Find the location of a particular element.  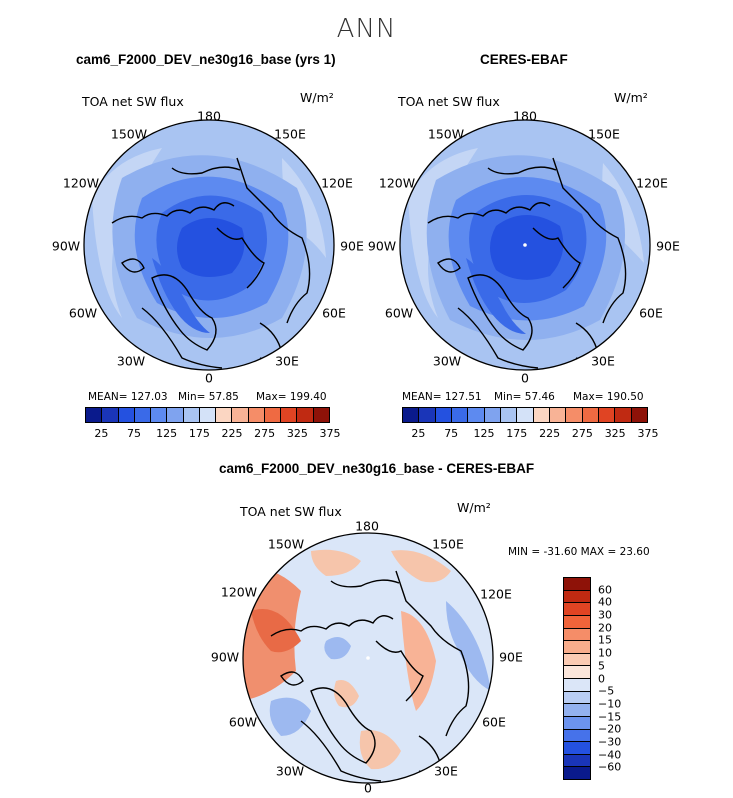

panel3-lon-150e: 150E is located at coordinates (448, 544).